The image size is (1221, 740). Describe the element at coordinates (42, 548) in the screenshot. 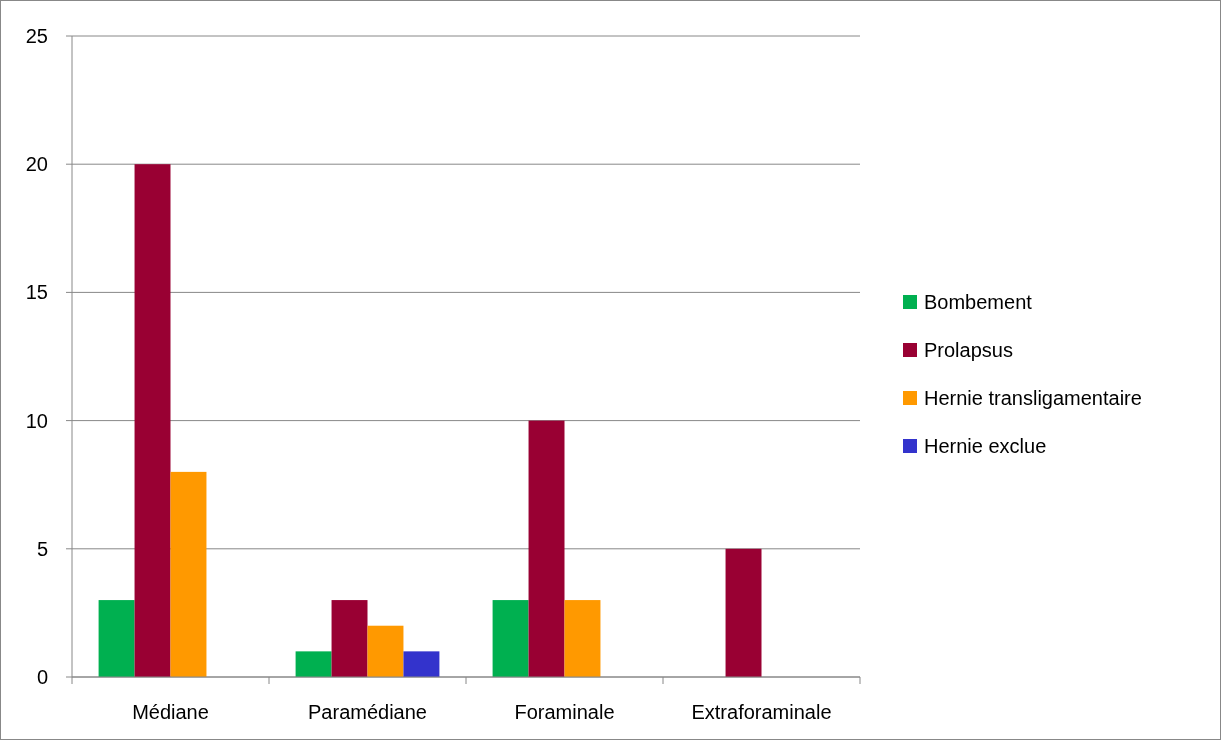

I see `y-tick-label: 5` at that location.